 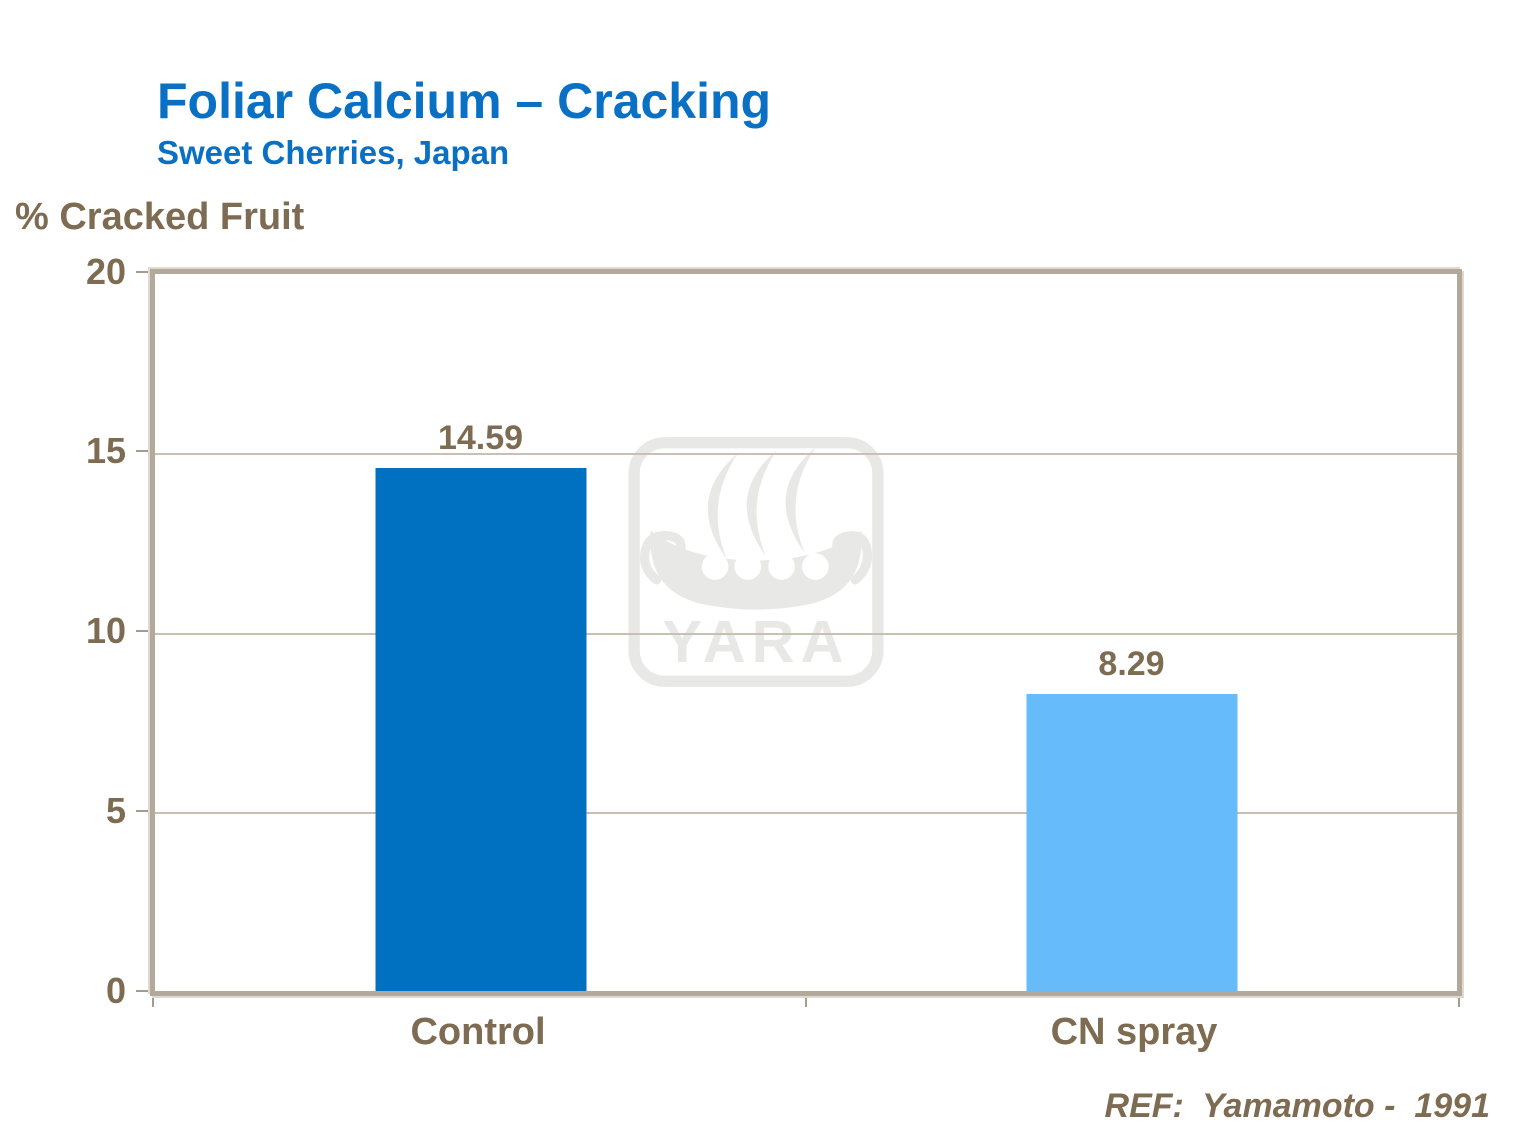 I want to click on y-tick-label-10: 10, so click(x=105, y=630).